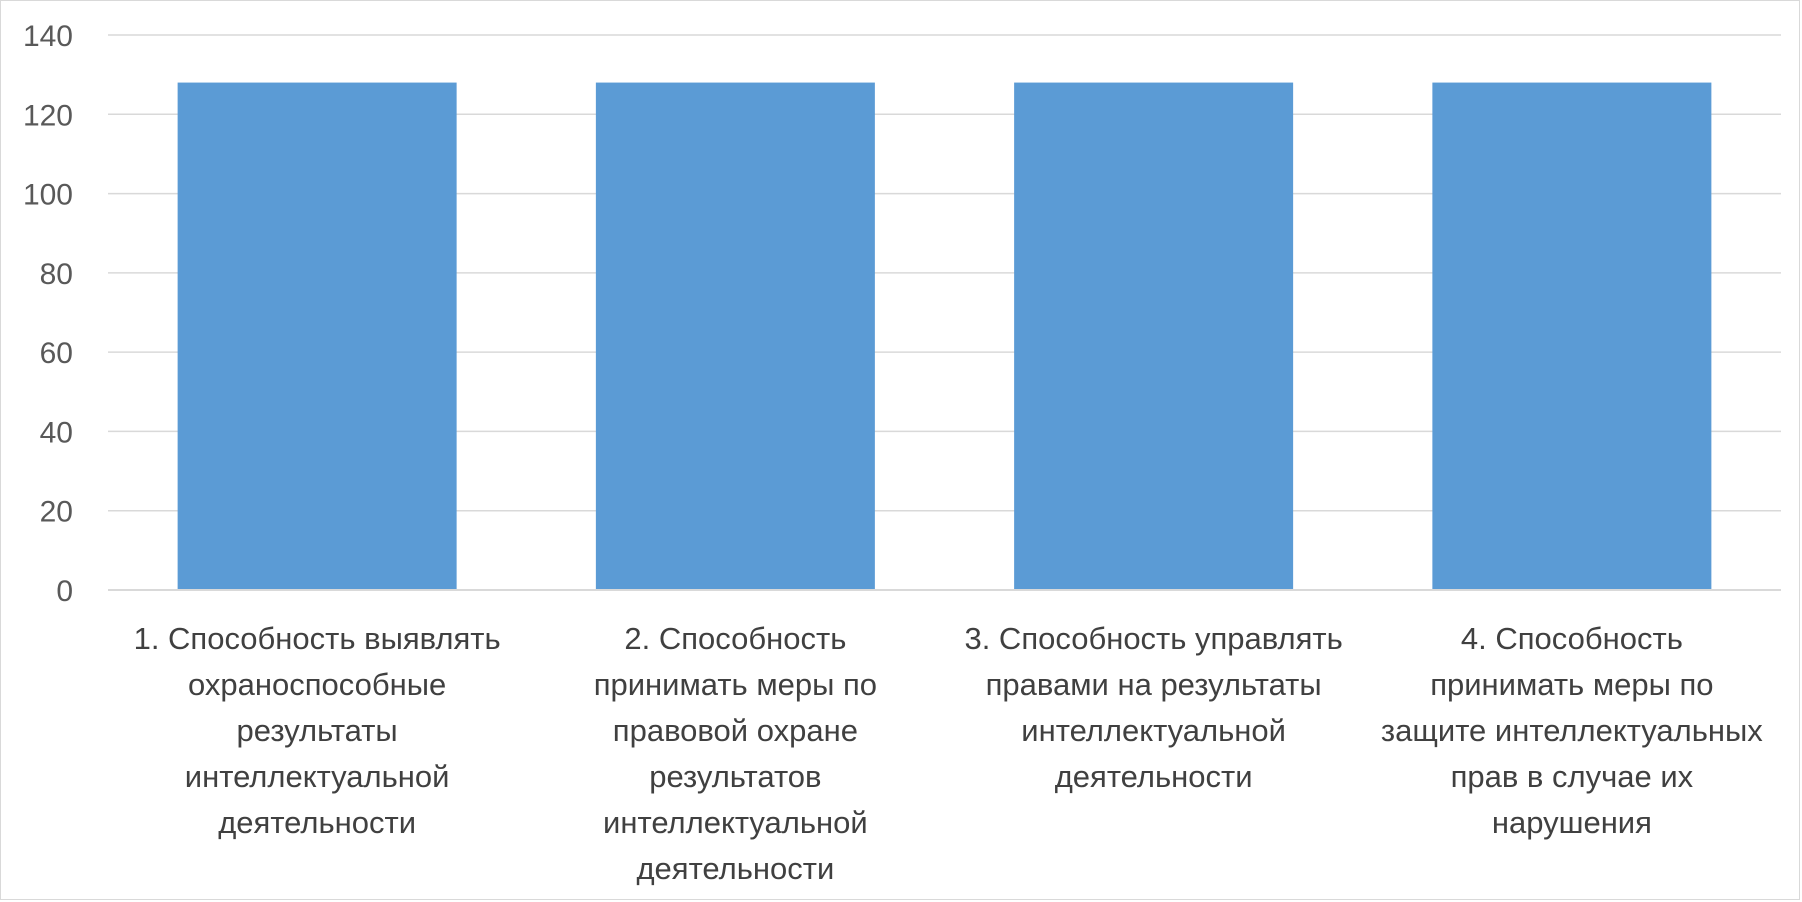  Describe the element at coordinates (56, 512) in the screenshot. I see `y-tick-label: 20` at that location.